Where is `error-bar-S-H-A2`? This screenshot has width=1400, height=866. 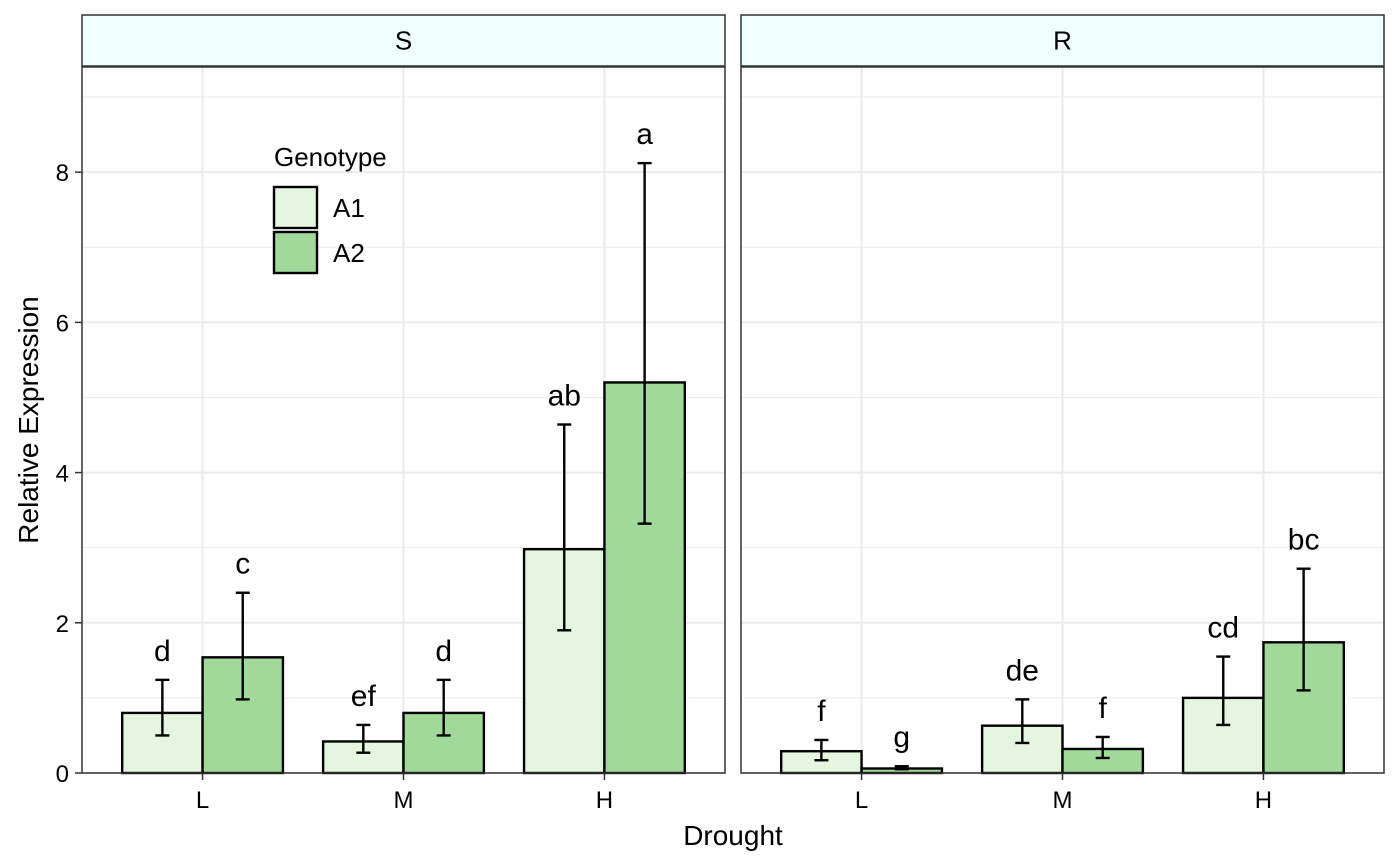
error-bar-S-H-A2 is located at coordinates (644, 343).